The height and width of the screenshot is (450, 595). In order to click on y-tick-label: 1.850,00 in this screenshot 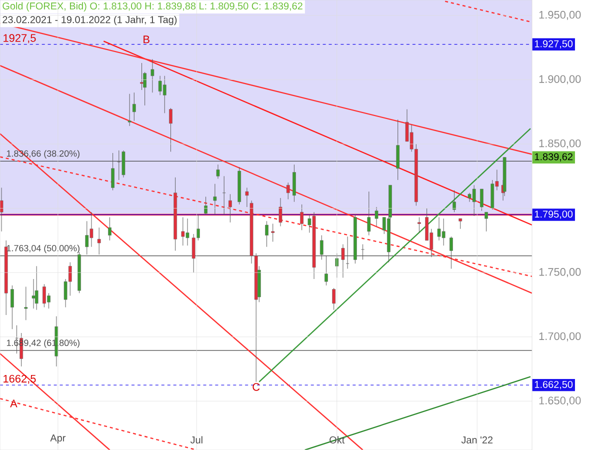, I will do `click(560, 144)`.